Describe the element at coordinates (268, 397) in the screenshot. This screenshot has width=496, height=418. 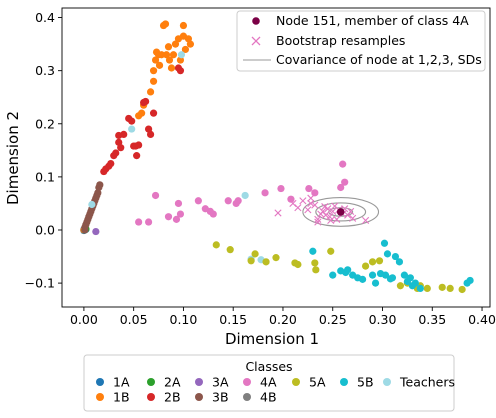
I see `class-legend-label-4b: 4B` at that location.